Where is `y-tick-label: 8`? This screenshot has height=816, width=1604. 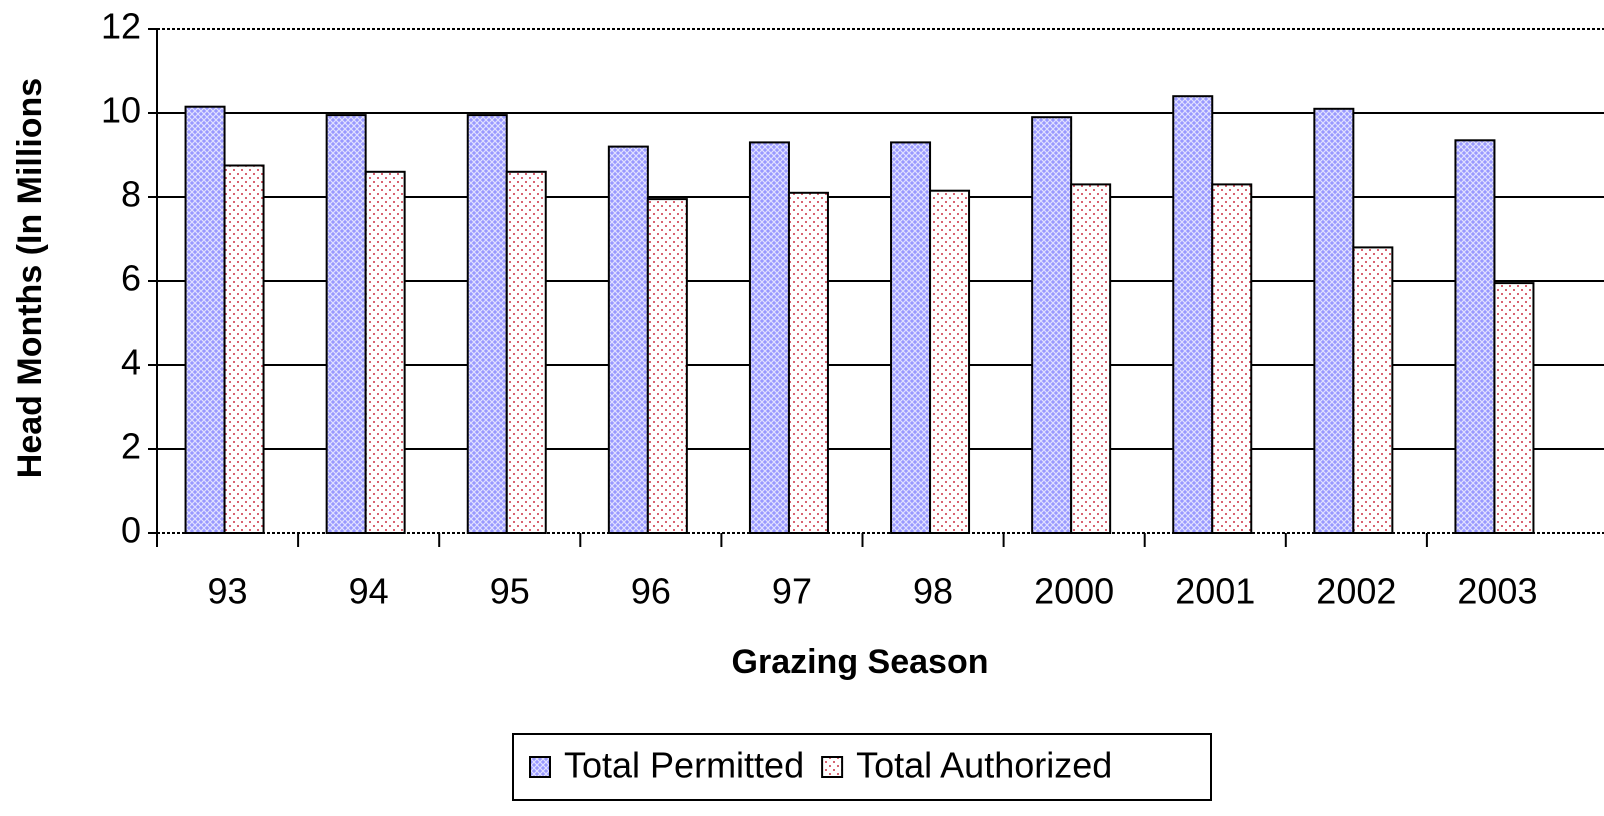 y-tick-label: 8 is located at coordinates (131, 194).